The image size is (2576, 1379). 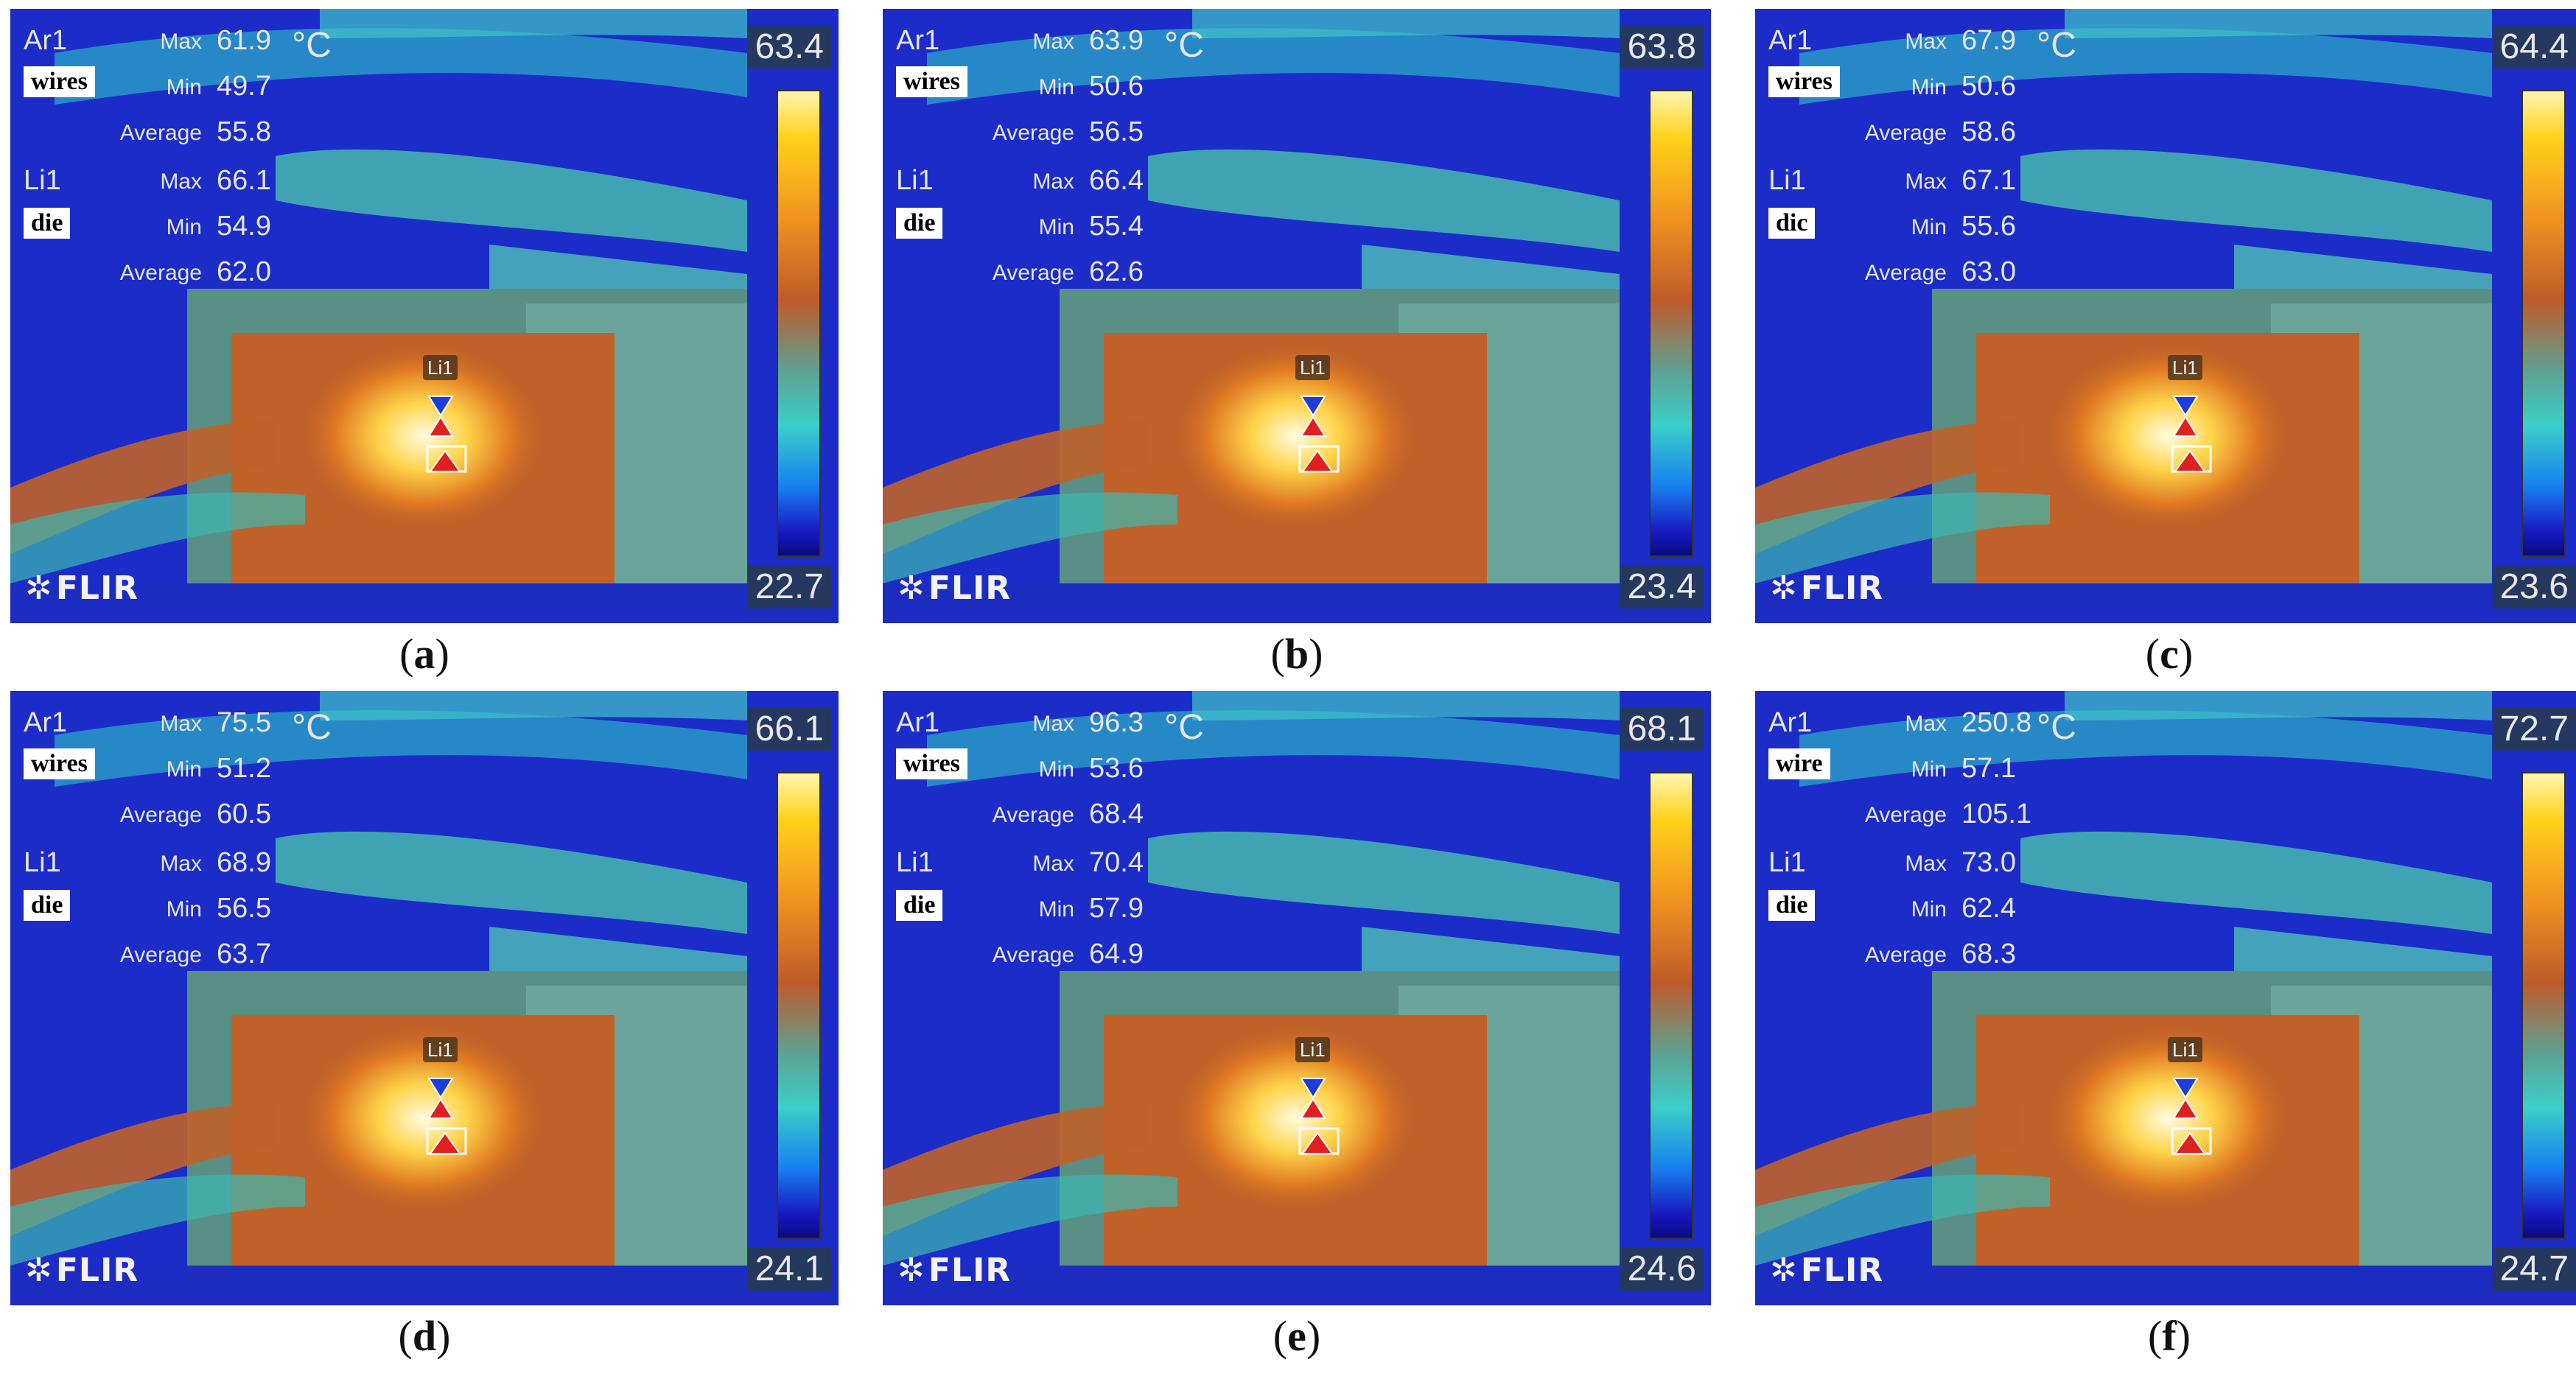 What do you see at coordinates (1116, 769) in the screenshot?
I see `ar1-min-value: 53.6` at bounding box center [1116, 769].